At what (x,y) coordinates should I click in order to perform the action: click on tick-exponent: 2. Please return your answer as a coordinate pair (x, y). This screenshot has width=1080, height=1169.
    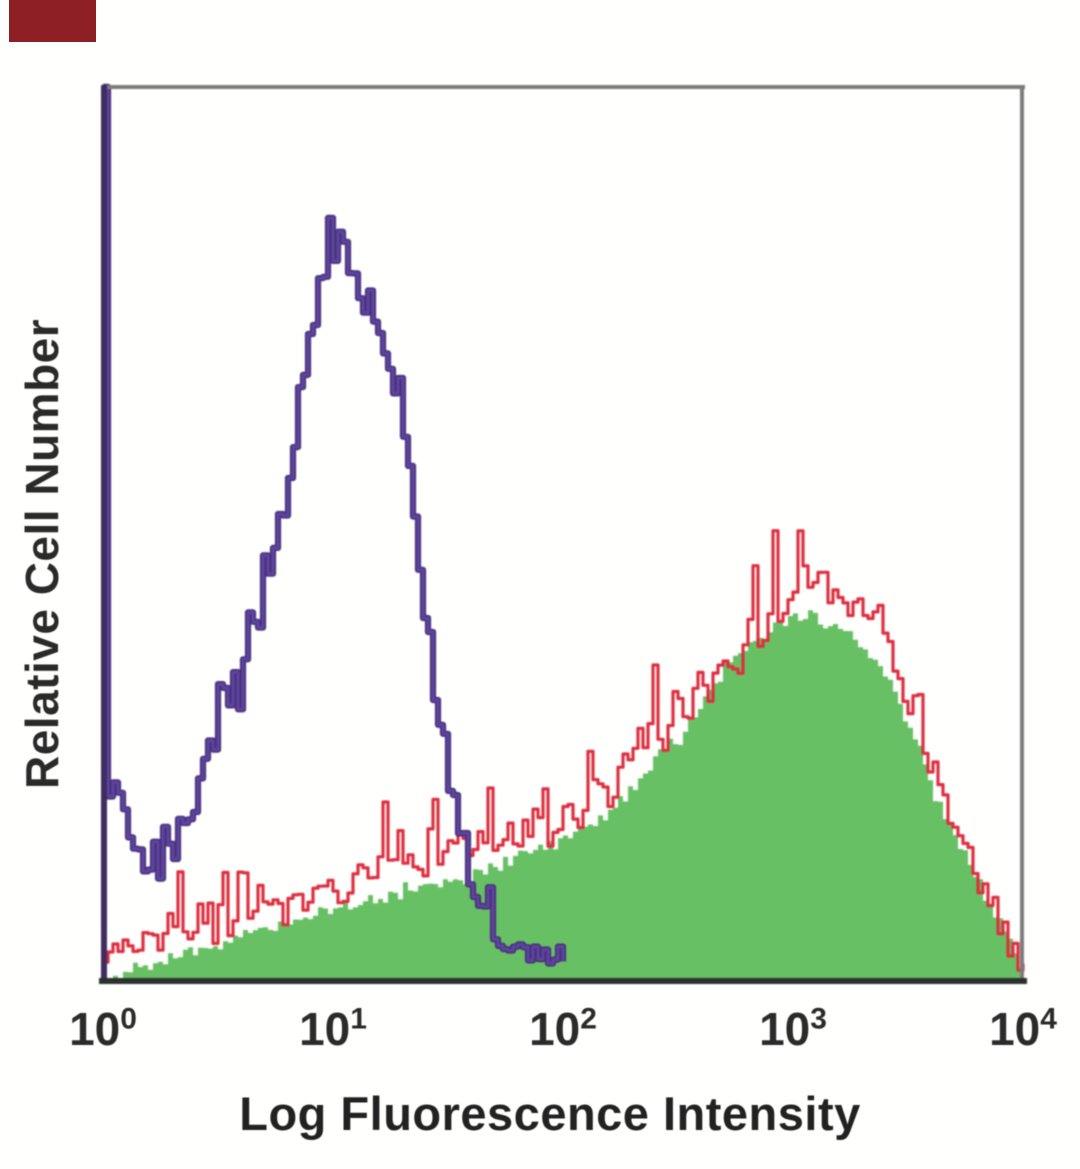
    Looking at the image, I should click on (588, 1019).